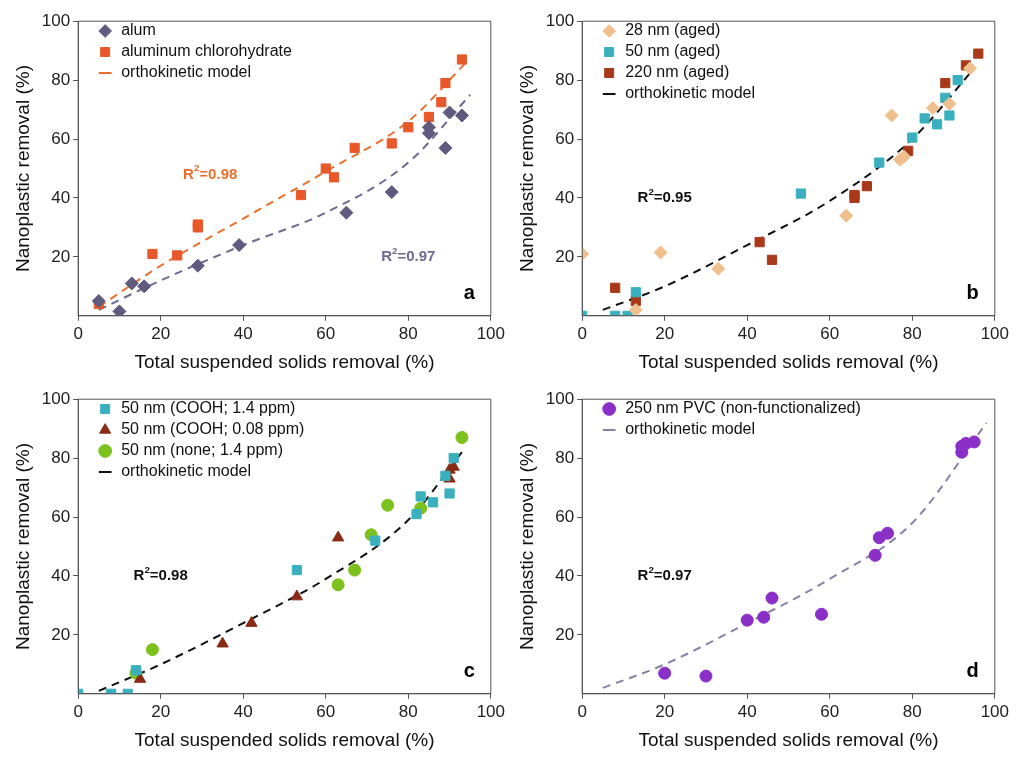  What do you see at coordinates (202, 450) in the screenshot?
I see `legend-label: 50 nm (none; 1.4 ppm)` at bounding box center [202, 450].